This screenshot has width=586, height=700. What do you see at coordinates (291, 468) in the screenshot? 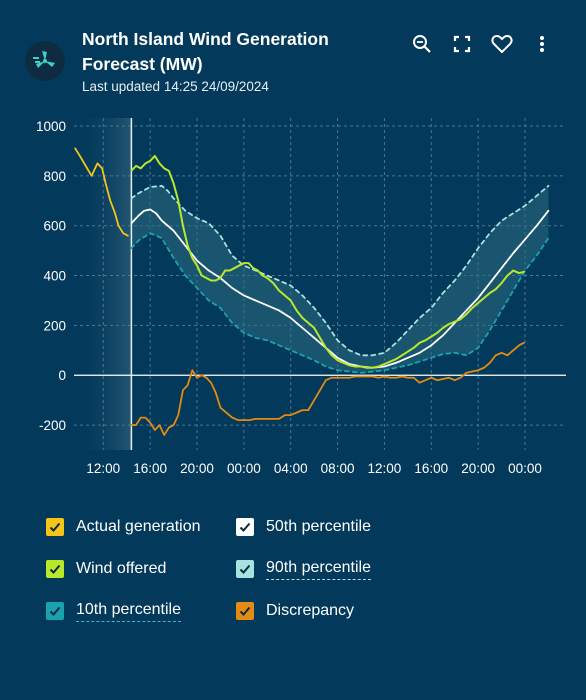
I see `x-tick-label: 04:00` at bounding box center [291, 468].